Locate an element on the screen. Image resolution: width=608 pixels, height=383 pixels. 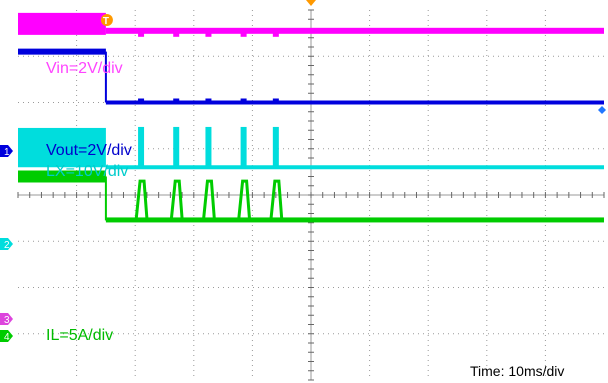
lx-switching-band is located at coordinates (62, 147).